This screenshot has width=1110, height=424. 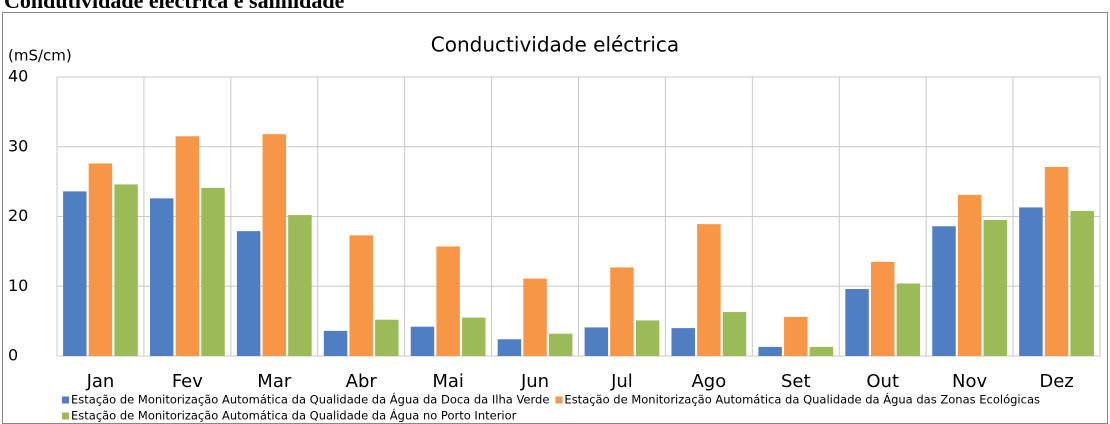 What do you see at coordinates (555, 45) in the screenshot?
I see `chart-title: Conductividade eléctrica` at bounding box center [555, 45].